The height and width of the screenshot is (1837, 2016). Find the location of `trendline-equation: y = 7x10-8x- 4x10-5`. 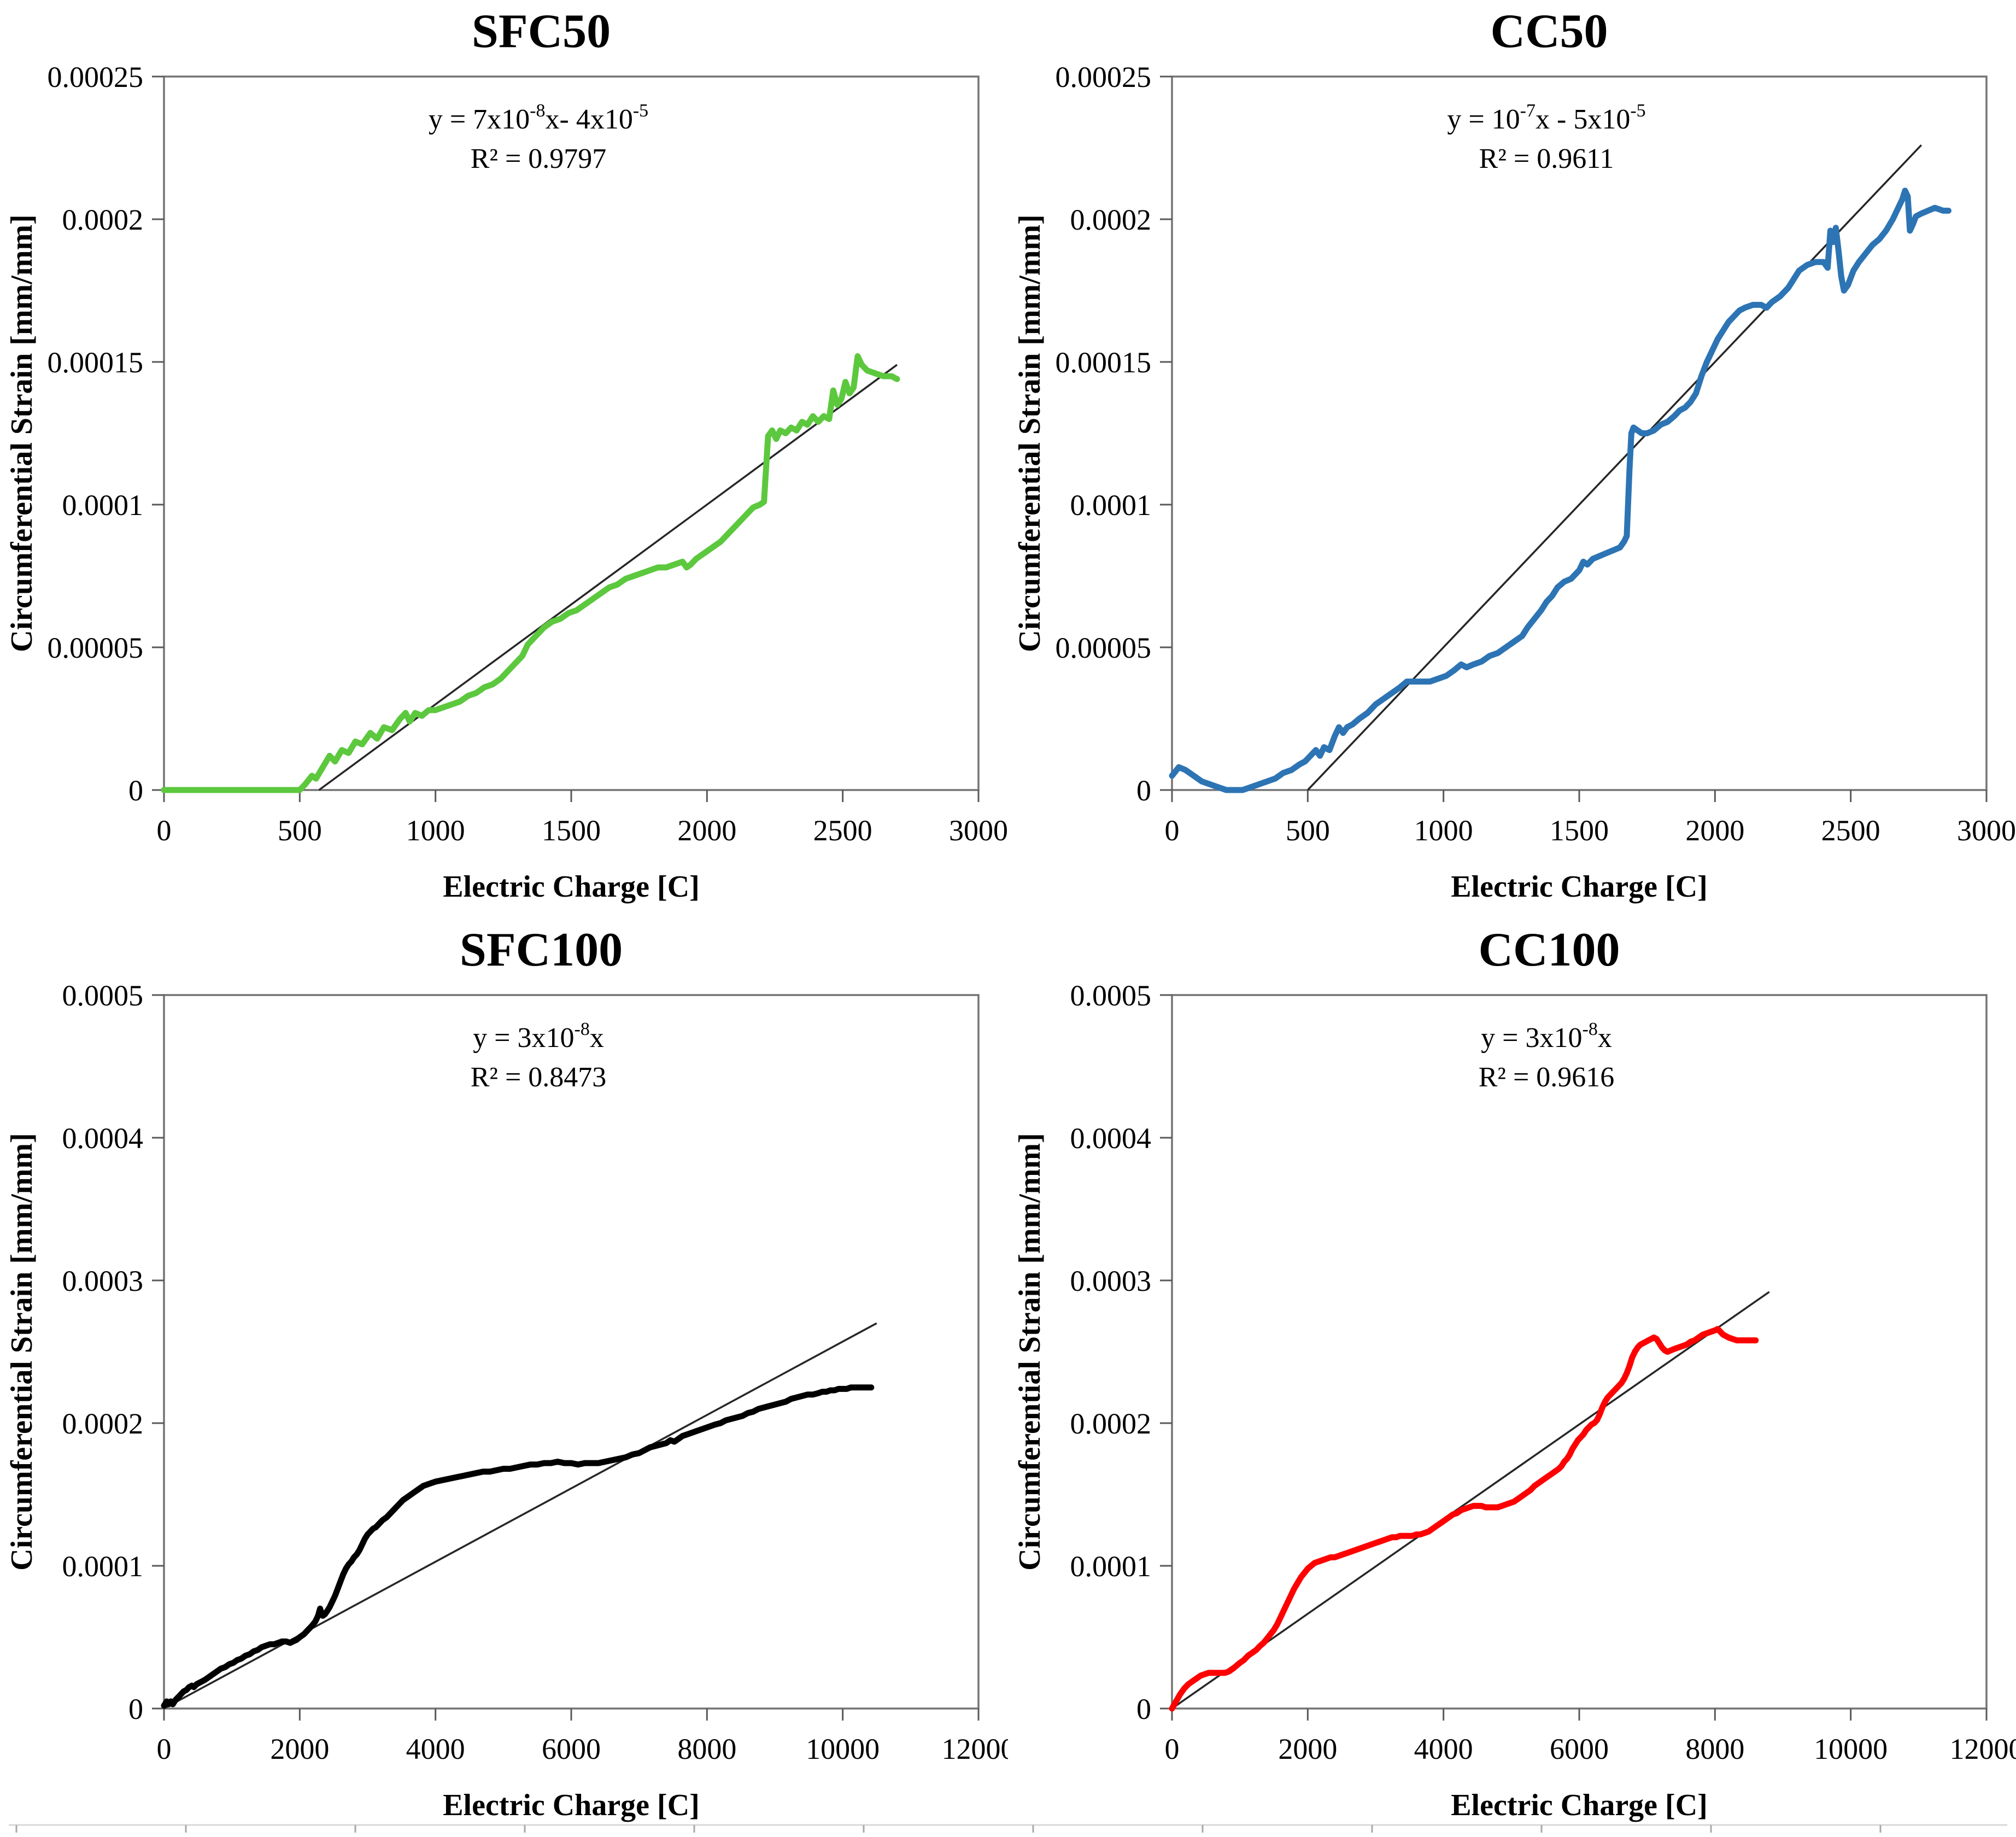

trendline-equation: y = 7x10-8x- 4x10-5 is located at coordinates (538, 118).